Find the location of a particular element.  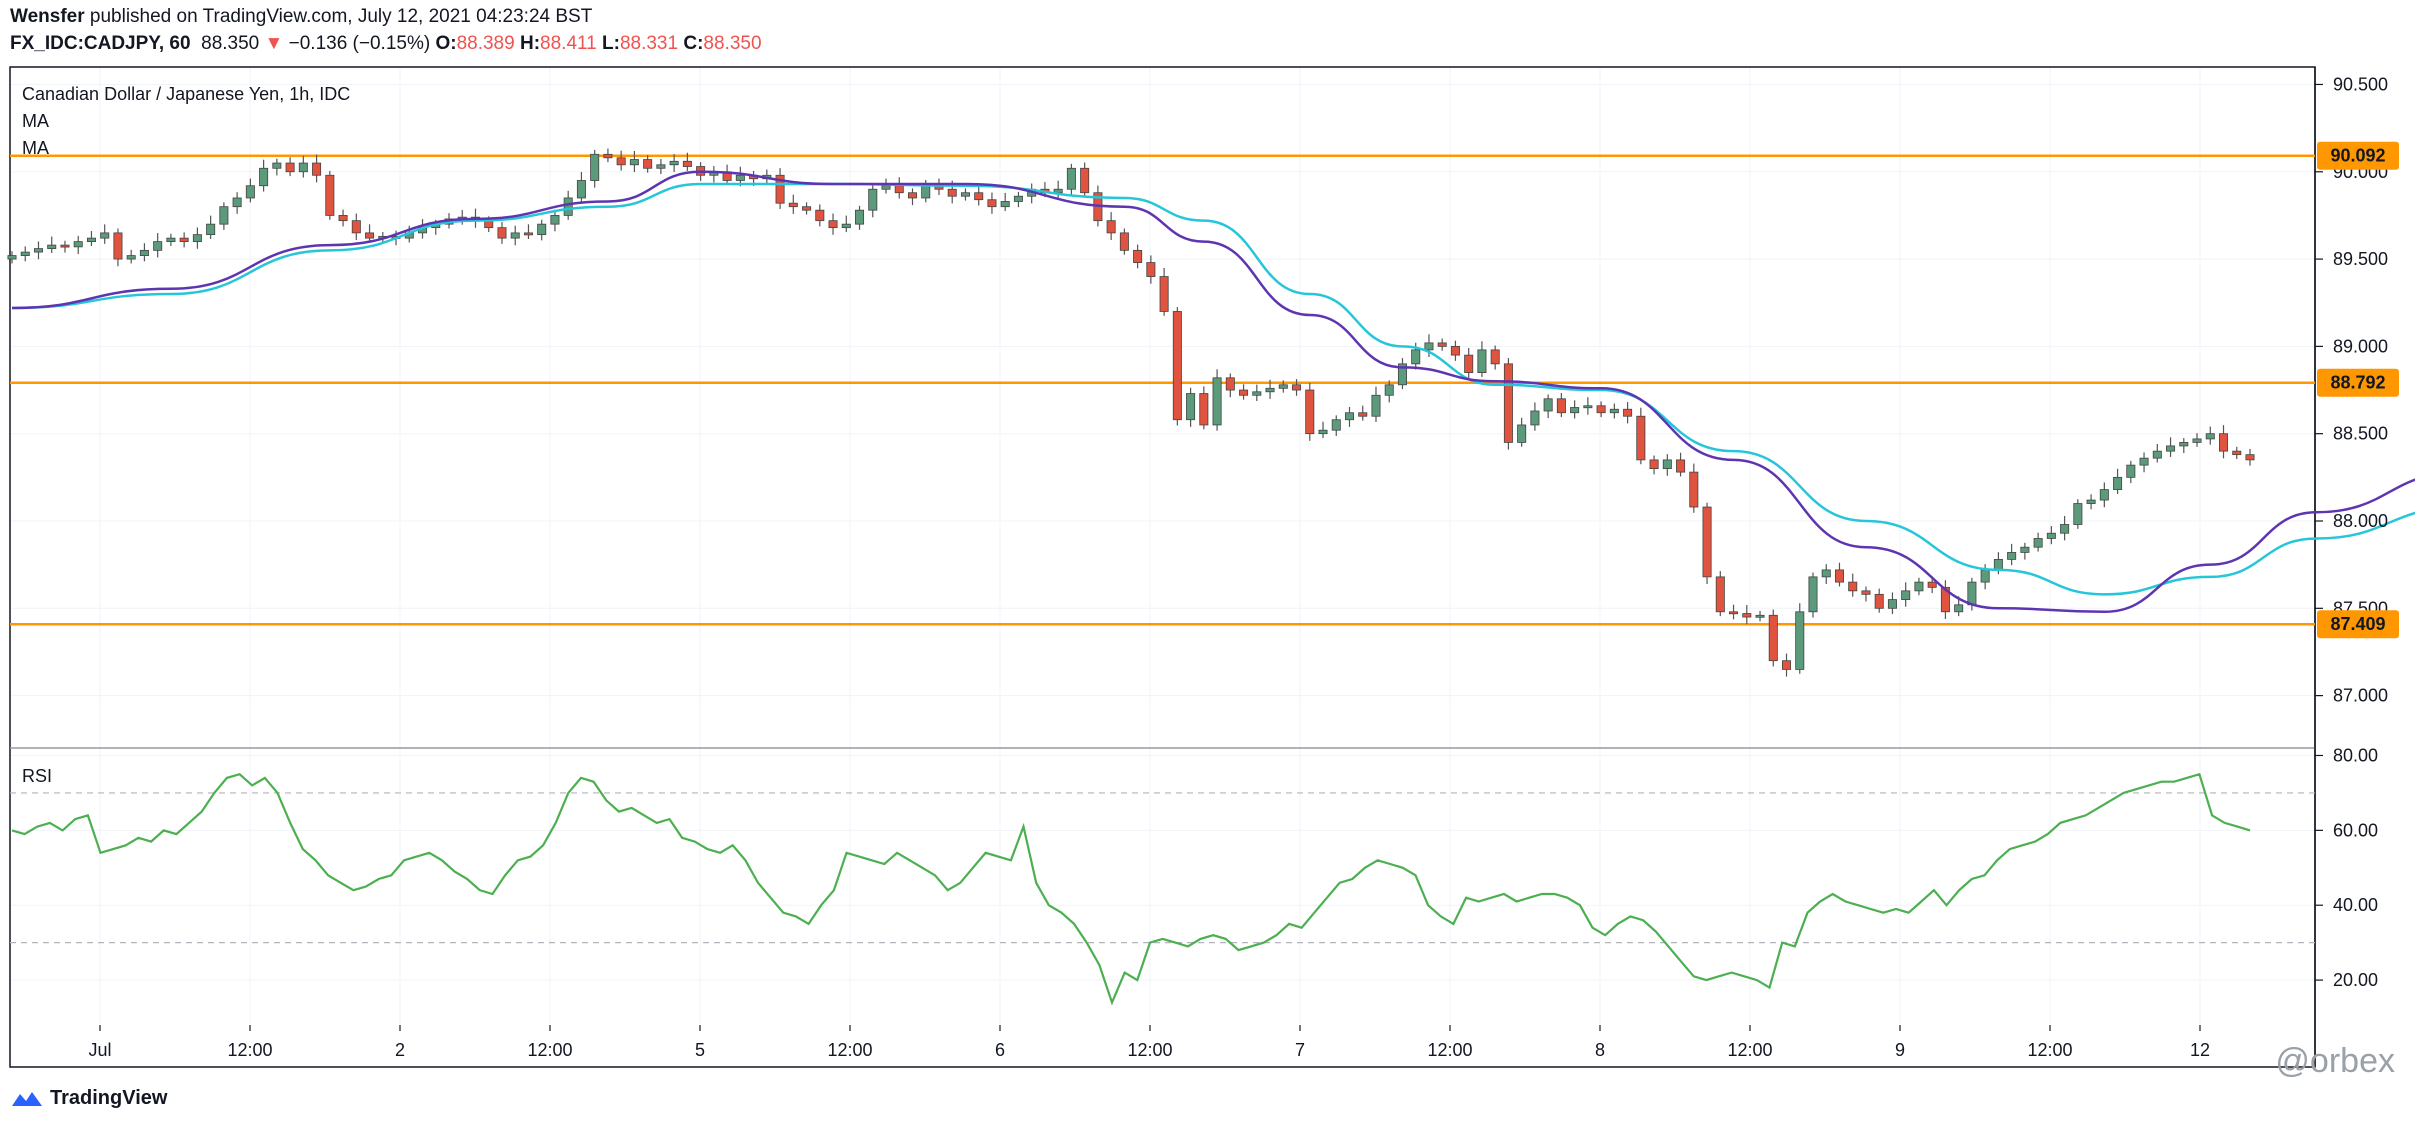

level-badge-label: 90.092 is located at coordinates (2357, 156).